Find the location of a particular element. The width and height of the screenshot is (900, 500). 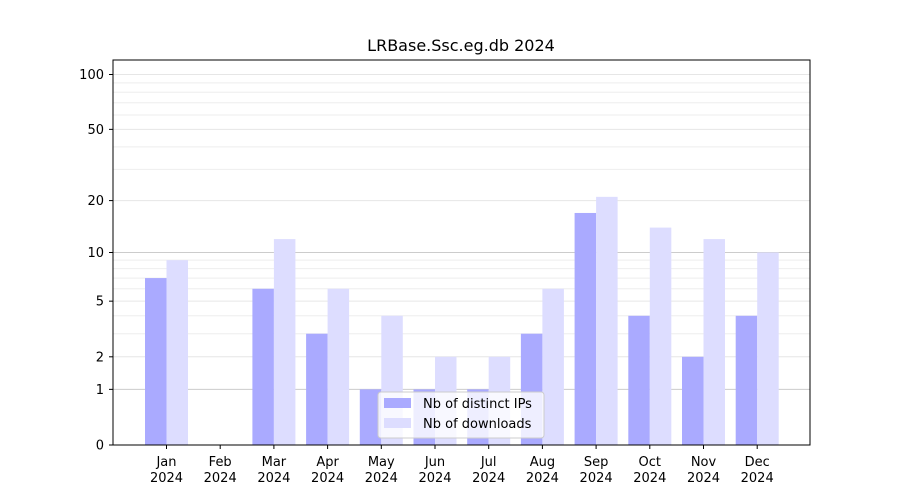

y-tick-label: 20 is located at coordinates (95, 201).